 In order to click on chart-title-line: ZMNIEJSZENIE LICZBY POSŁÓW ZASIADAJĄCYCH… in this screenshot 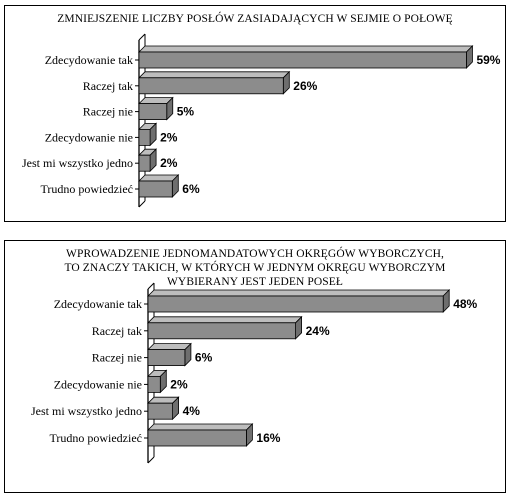, I will do `click(255, 19)`.